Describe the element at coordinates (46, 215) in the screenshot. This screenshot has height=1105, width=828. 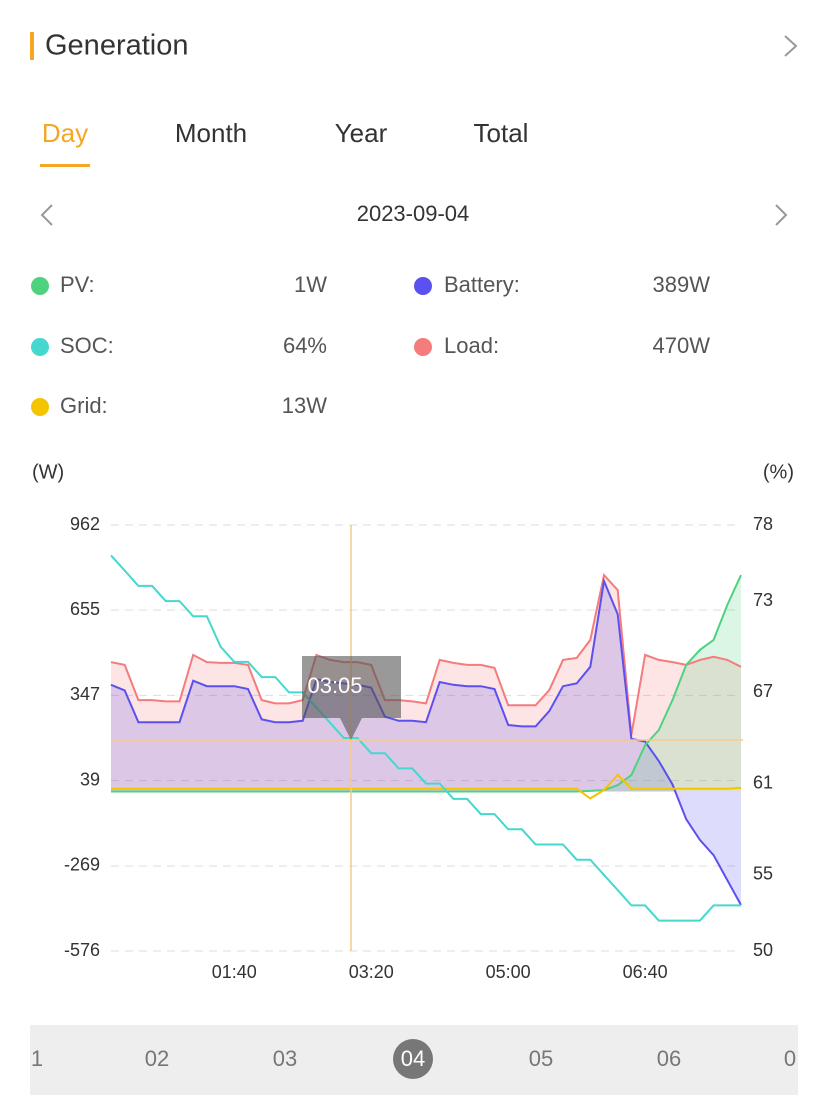
I see `prev-date` at that location.